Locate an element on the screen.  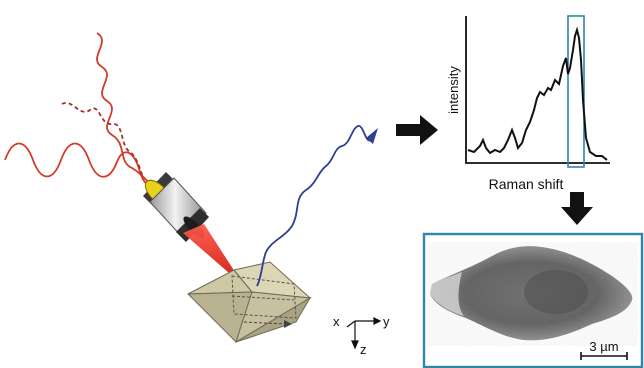
scale-bar-label: 3 µm is located at coordinates (603, 346).